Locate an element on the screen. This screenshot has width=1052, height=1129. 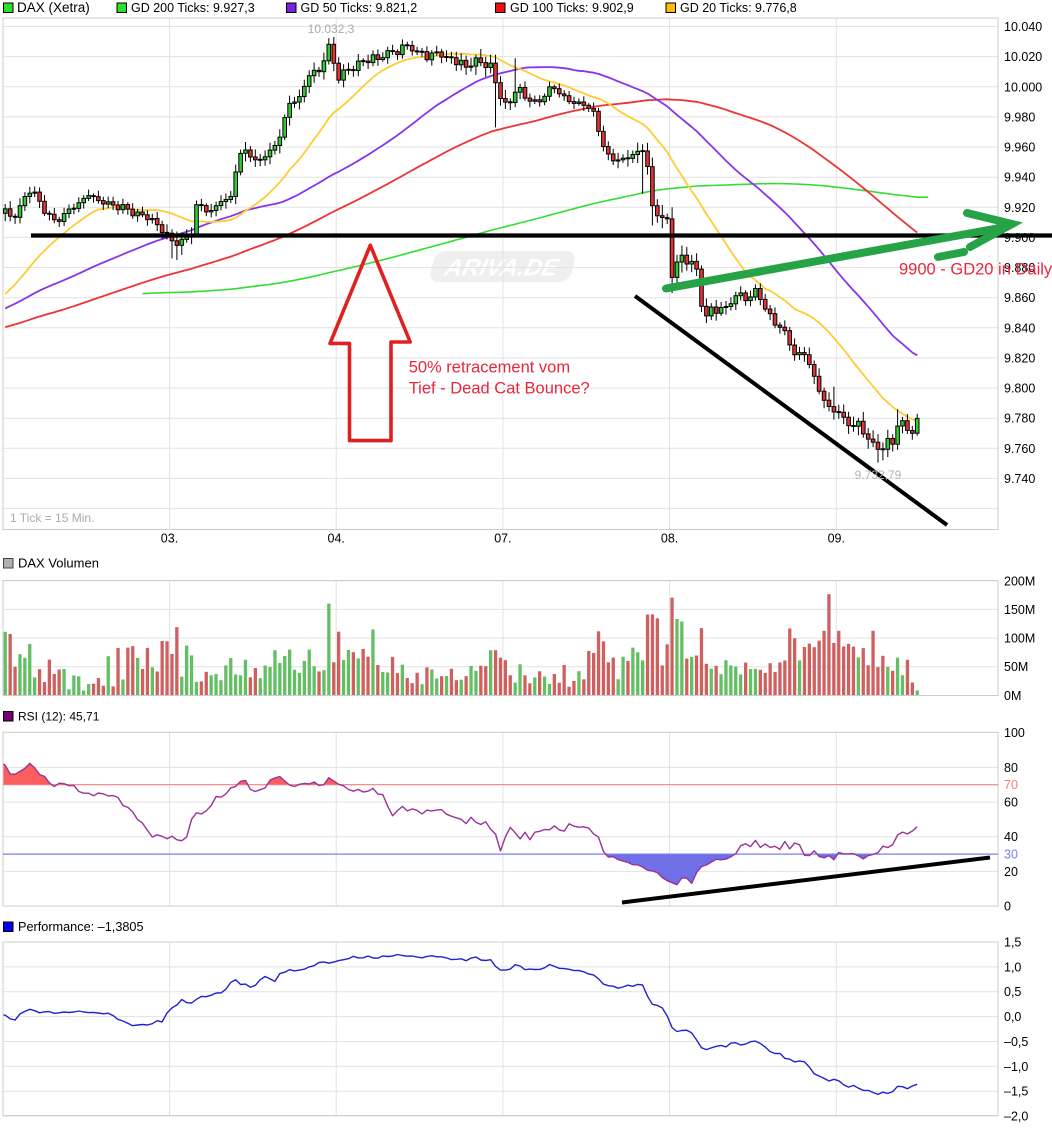
svg-text: 100 is located at coordinates (1014, 733).